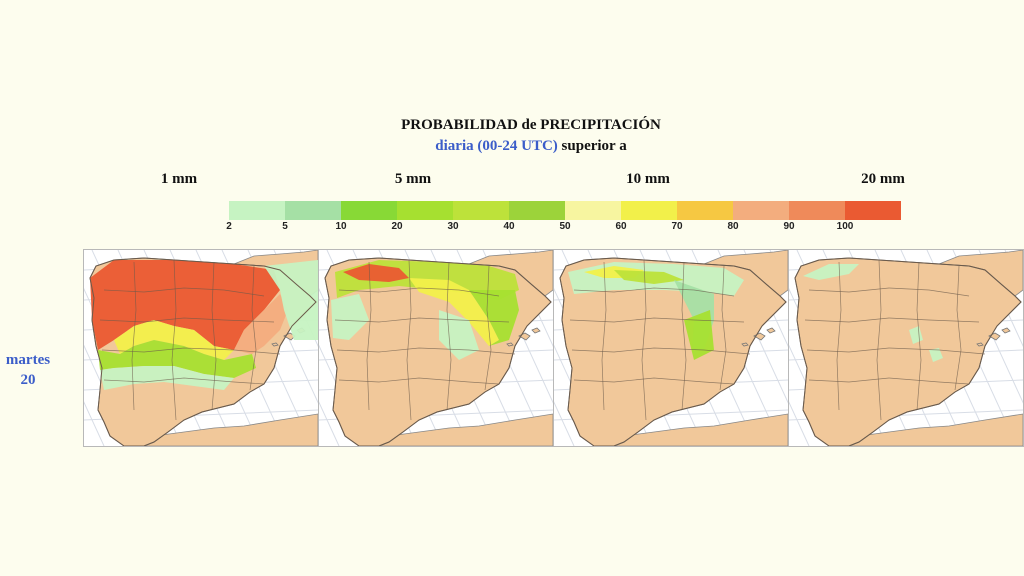 The height and width of the screenshot is (576, 1024). I want to click on map-threshold-10mm, so click(671, 348).